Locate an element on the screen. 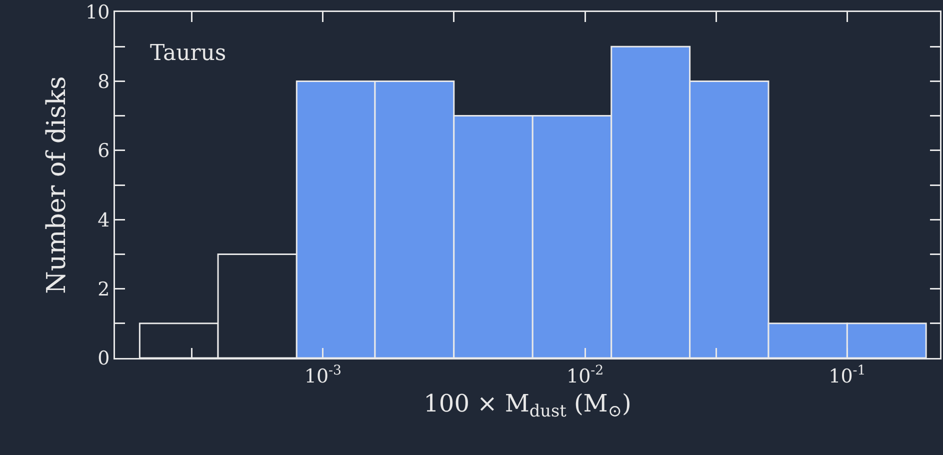  y-tick-label: 2 is located at coordinates (104, 289).